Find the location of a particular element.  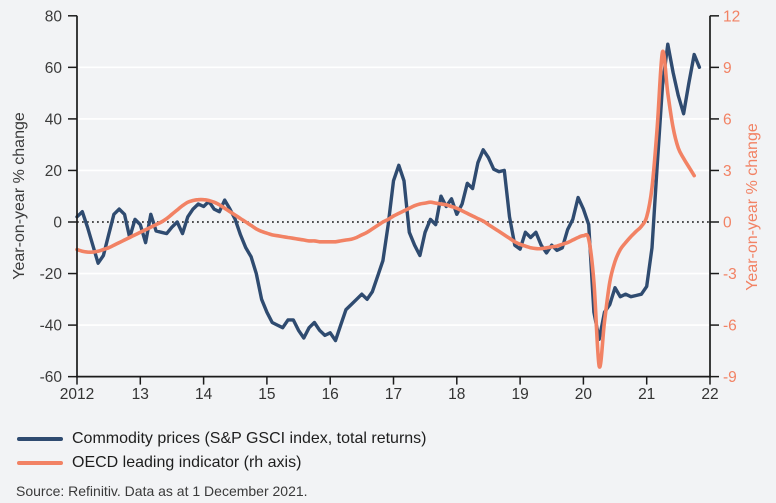

right-tick-label: 12 is located at coordinates (731, 16).